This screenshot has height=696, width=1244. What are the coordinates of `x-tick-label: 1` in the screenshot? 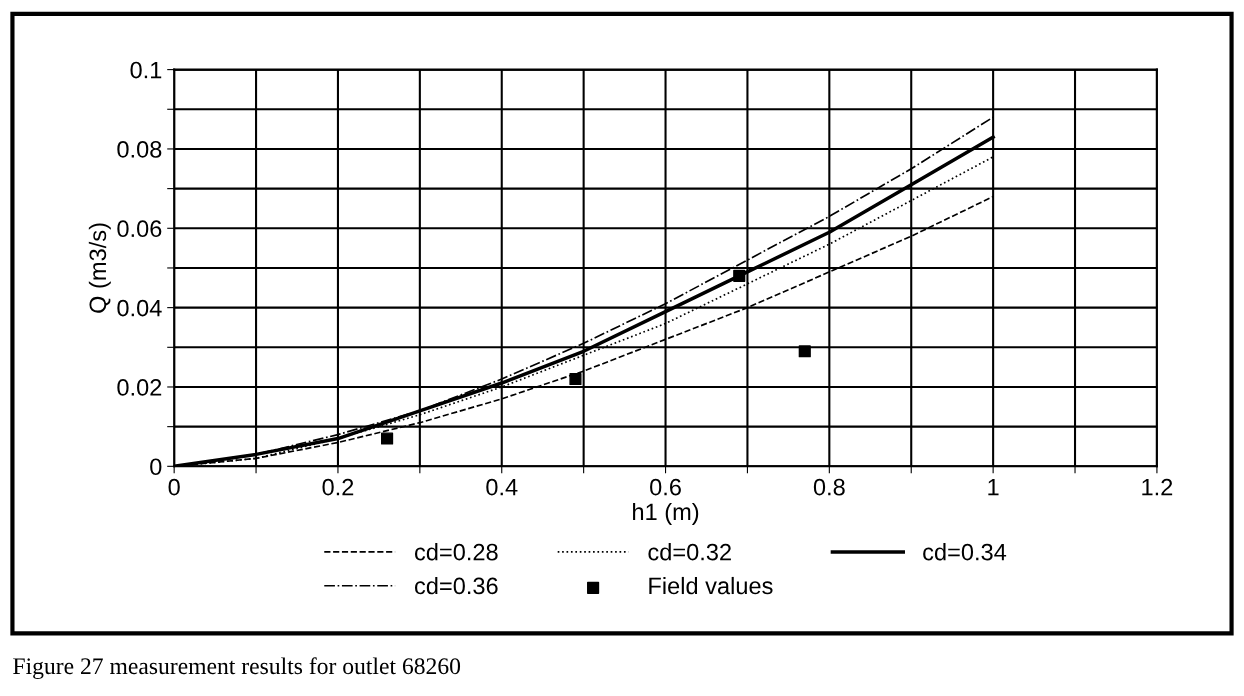 It's located at (993, 487).